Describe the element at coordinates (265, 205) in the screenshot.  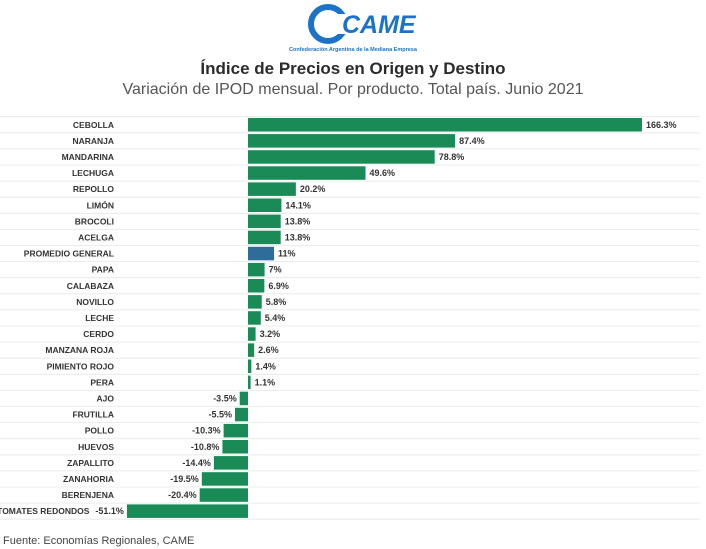
I see `bar-limon` at that location.